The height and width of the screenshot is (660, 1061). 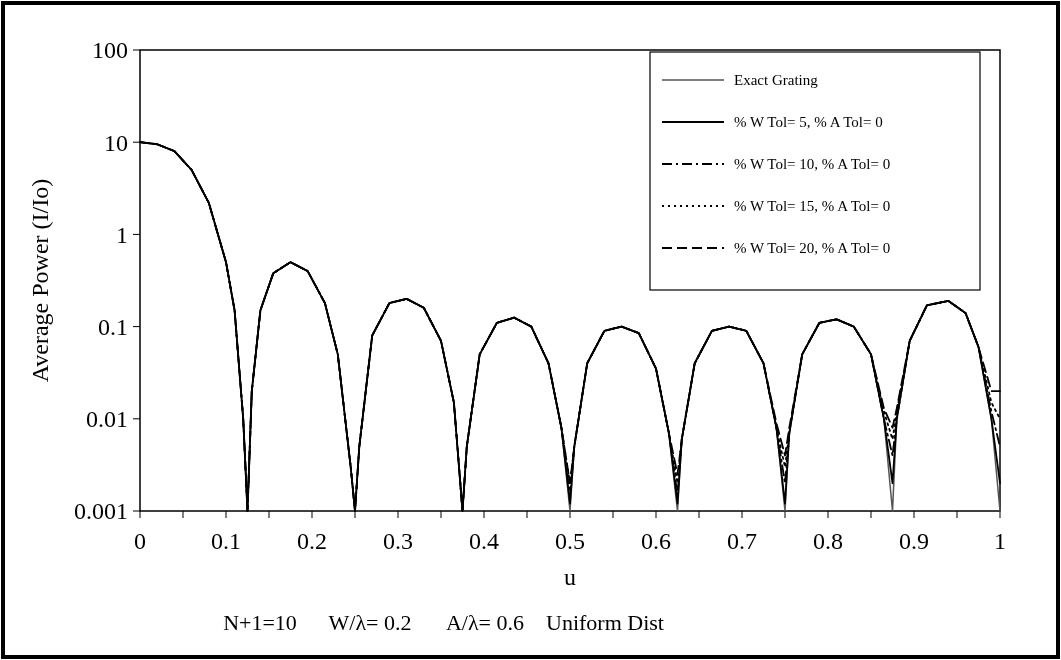 I want to click on x-tick-label: 0.5, so click(x=570, y=541).